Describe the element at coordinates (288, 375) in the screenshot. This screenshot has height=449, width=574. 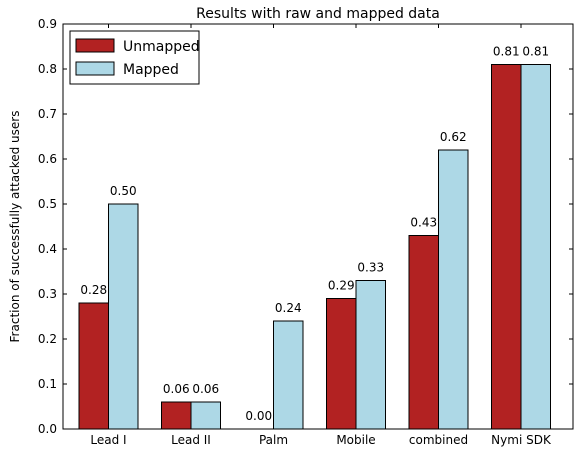
I see `bar-mapped-palm` at that location.